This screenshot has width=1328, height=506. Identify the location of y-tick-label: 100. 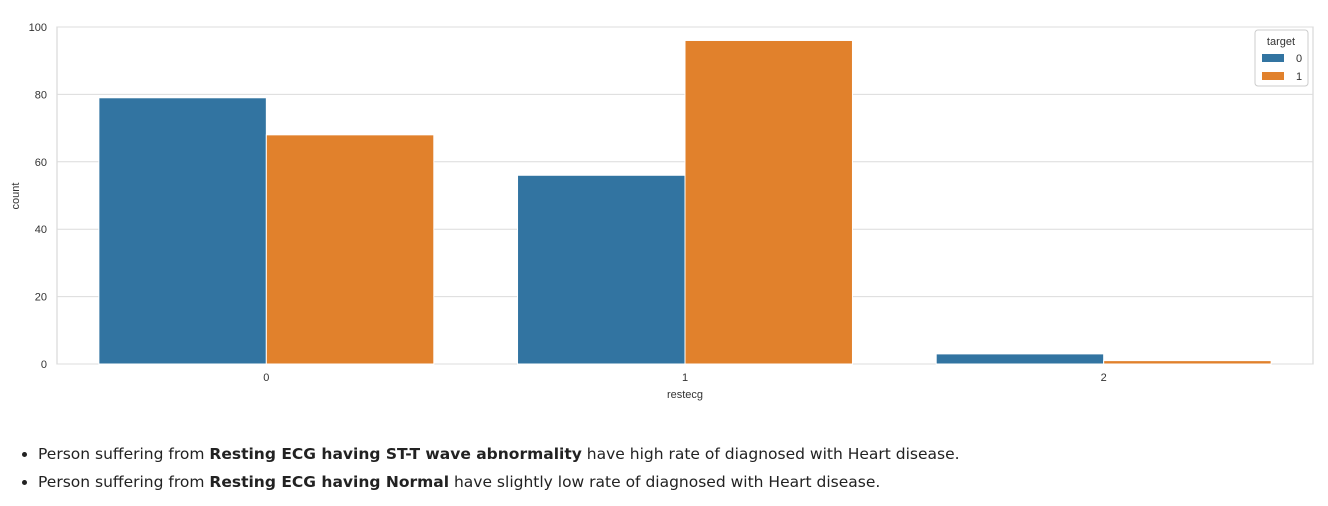
(38, 28).